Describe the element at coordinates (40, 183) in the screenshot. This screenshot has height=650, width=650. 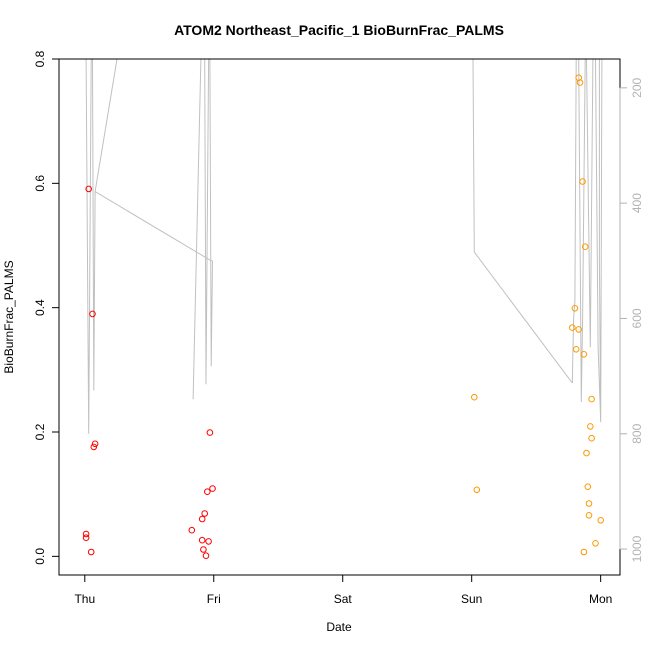
I see `y-tick-label: 0.6` at that location.